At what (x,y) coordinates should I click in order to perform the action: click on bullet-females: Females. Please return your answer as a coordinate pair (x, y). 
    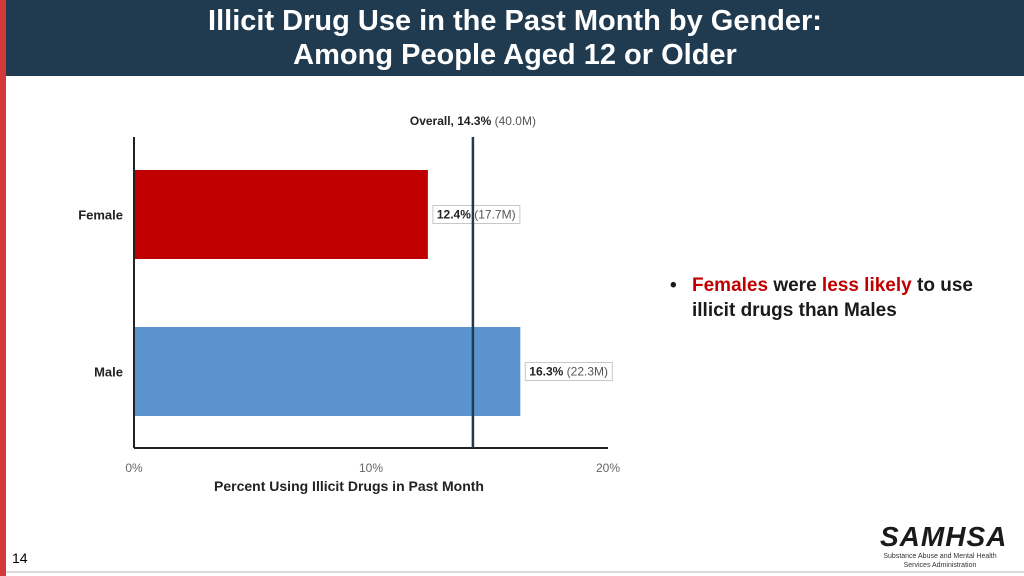
    Looking at the image, I should click on (730, 285).